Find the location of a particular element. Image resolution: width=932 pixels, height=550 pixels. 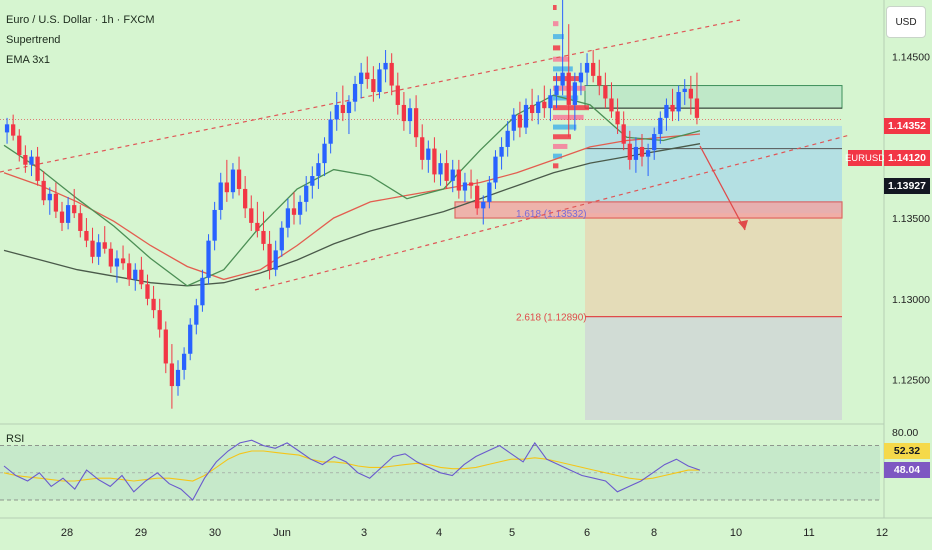

indicator-ema: EMA 3x1 is located at coordinates (28, 60).